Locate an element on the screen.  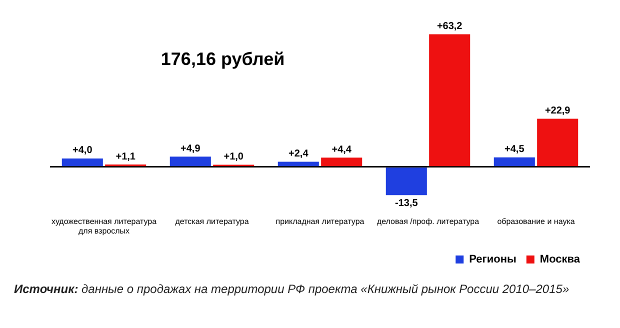
text: Источник: данные о продажах на территории РФ проекта «Книжный рынок России 2010–2015» is located at coordinates (292, 289).